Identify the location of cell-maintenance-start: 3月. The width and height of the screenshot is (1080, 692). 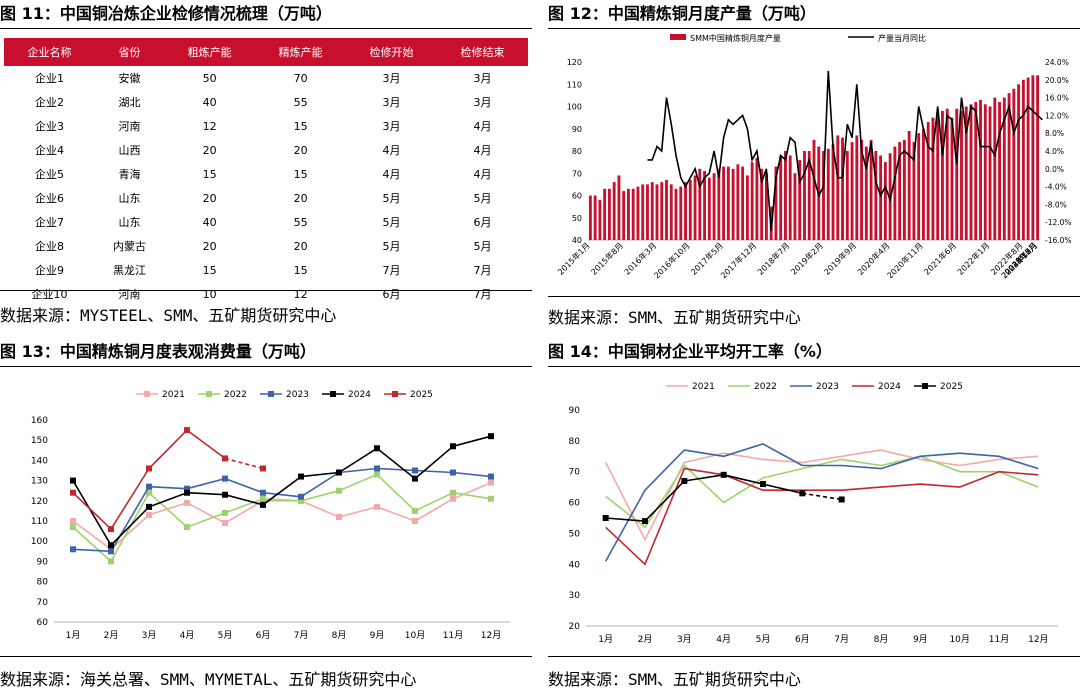
(391, 78).